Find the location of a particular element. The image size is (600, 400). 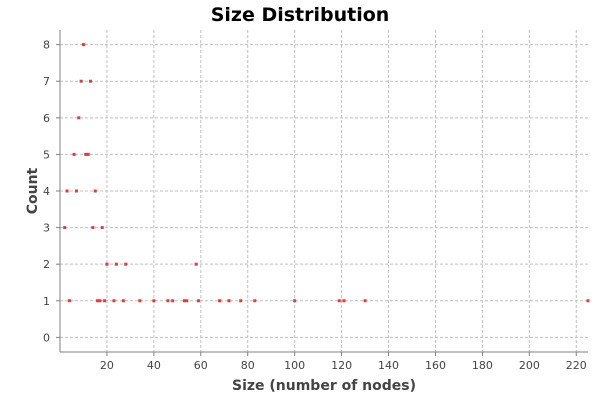

y-axis-label: Count is located at coordinates (33, 190).